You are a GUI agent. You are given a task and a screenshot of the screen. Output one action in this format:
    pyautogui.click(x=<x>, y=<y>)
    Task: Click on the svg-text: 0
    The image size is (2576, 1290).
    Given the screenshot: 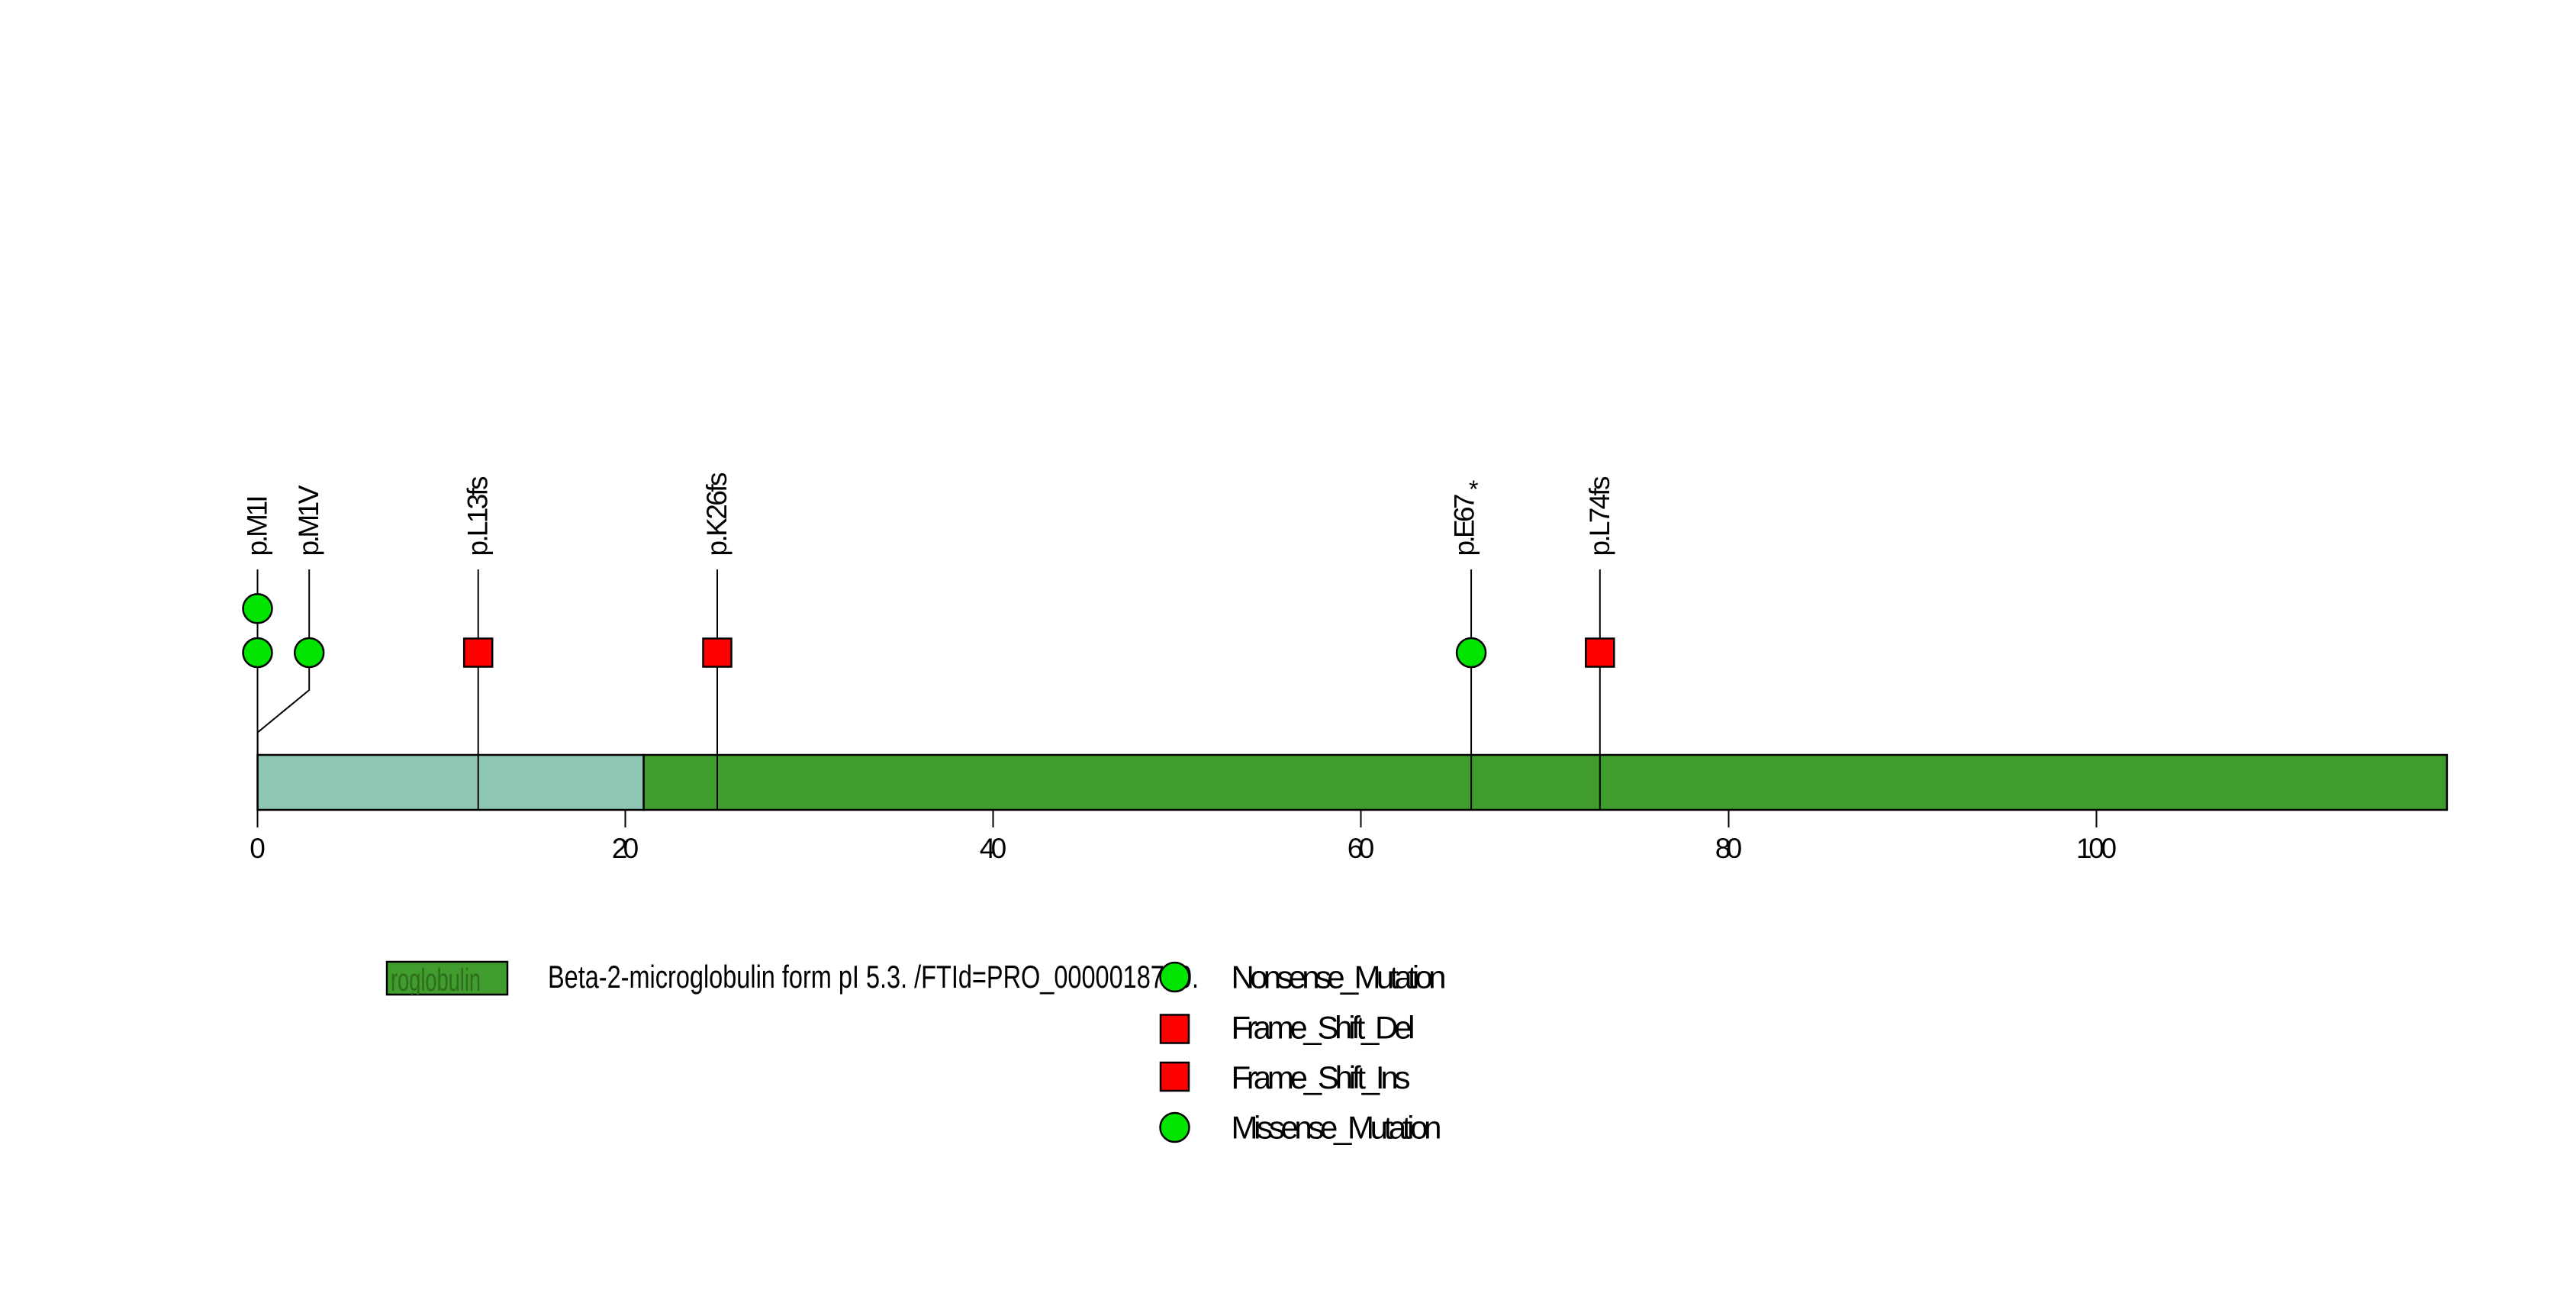 What is the action you would take?
    pyautogui.click(x=258, y=848)
    